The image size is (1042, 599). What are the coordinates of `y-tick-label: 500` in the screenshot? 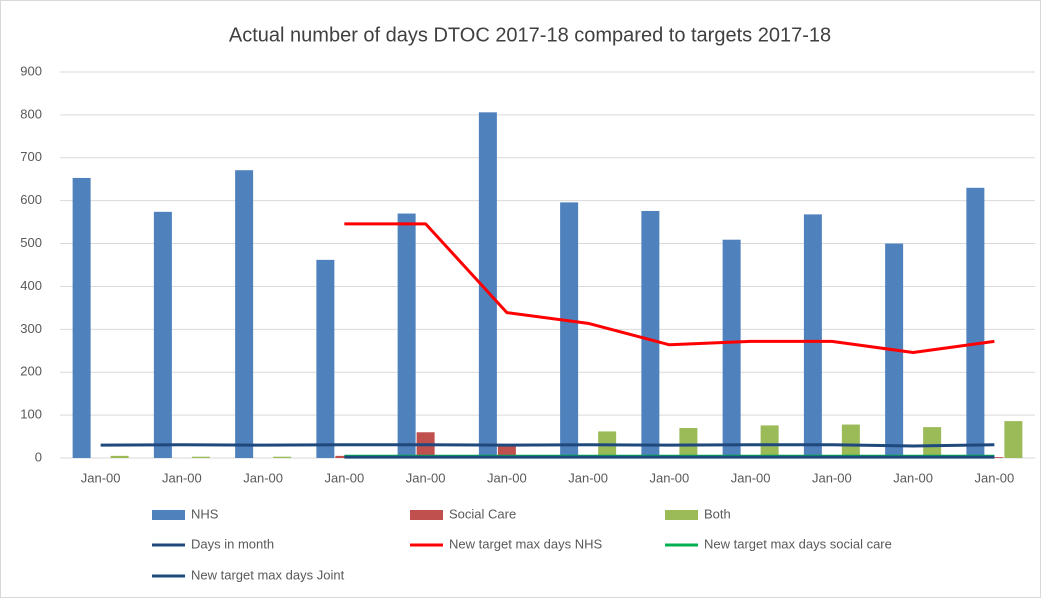 It's located at (31, 242).